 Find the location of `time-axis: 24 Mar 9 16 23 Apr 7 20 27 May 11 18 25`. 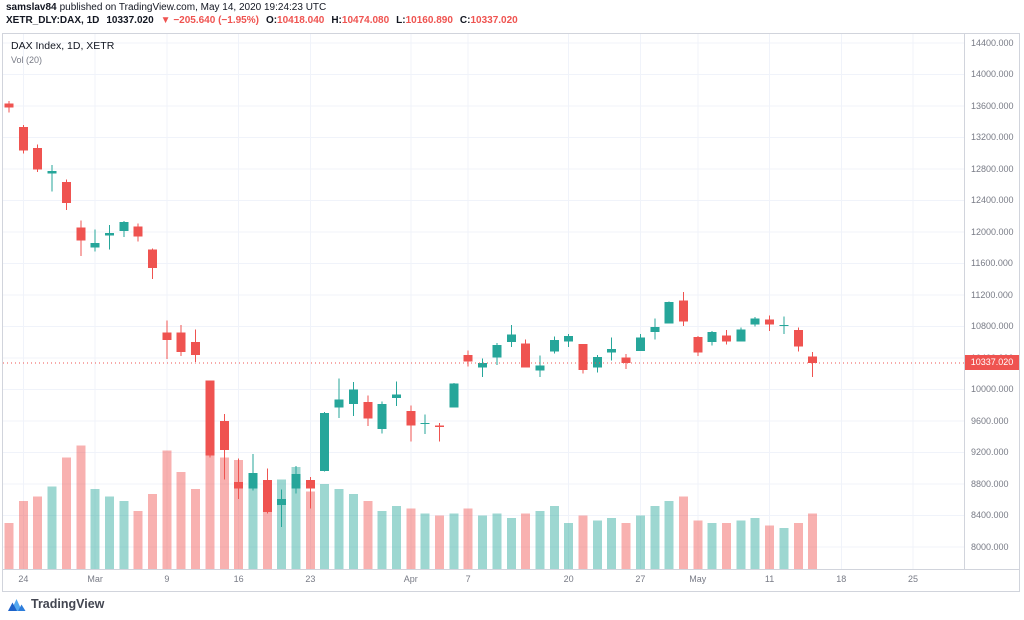

time-axis: 24 Mar 9 16 23 Apr 7 20 27 May 11 18 25 is located at coordinates (511, 580).